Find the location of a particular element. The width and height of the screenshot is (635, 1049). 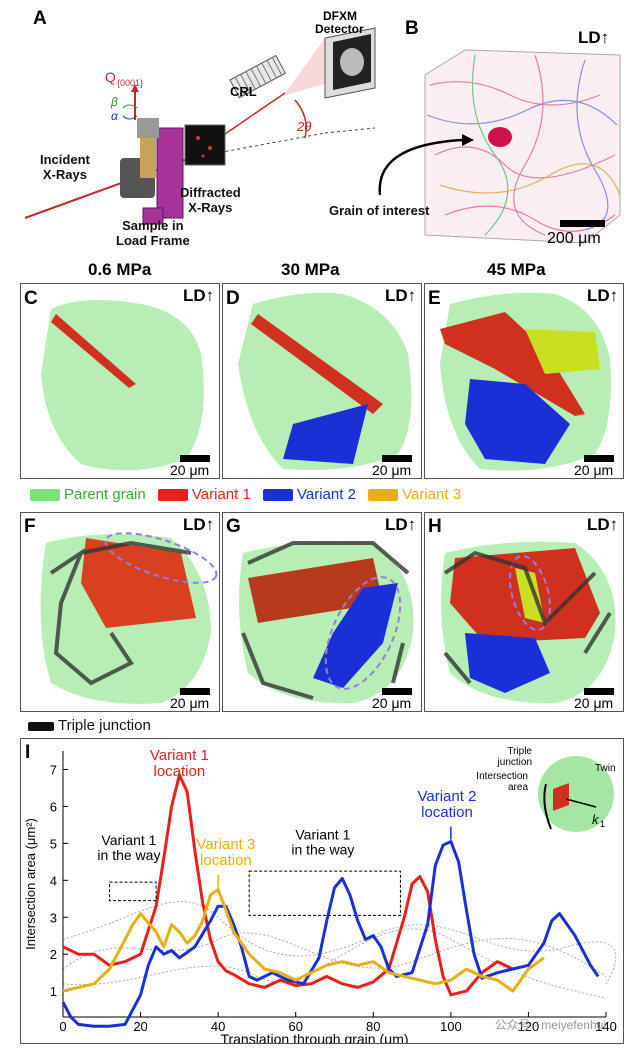

panel-label-h: H is located at coordinates (435, 526).